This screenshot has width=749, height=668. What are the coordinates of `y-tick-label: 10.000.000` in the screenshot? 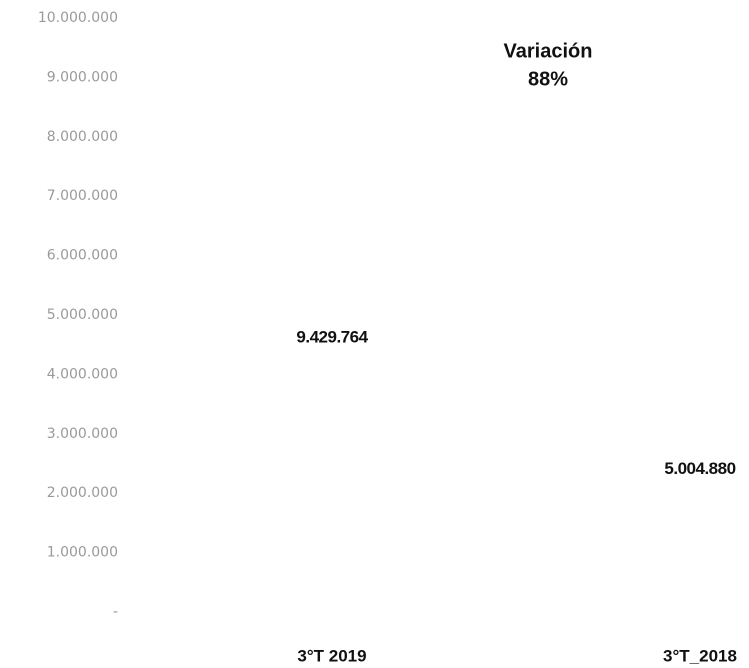 It's located at (78, 18).